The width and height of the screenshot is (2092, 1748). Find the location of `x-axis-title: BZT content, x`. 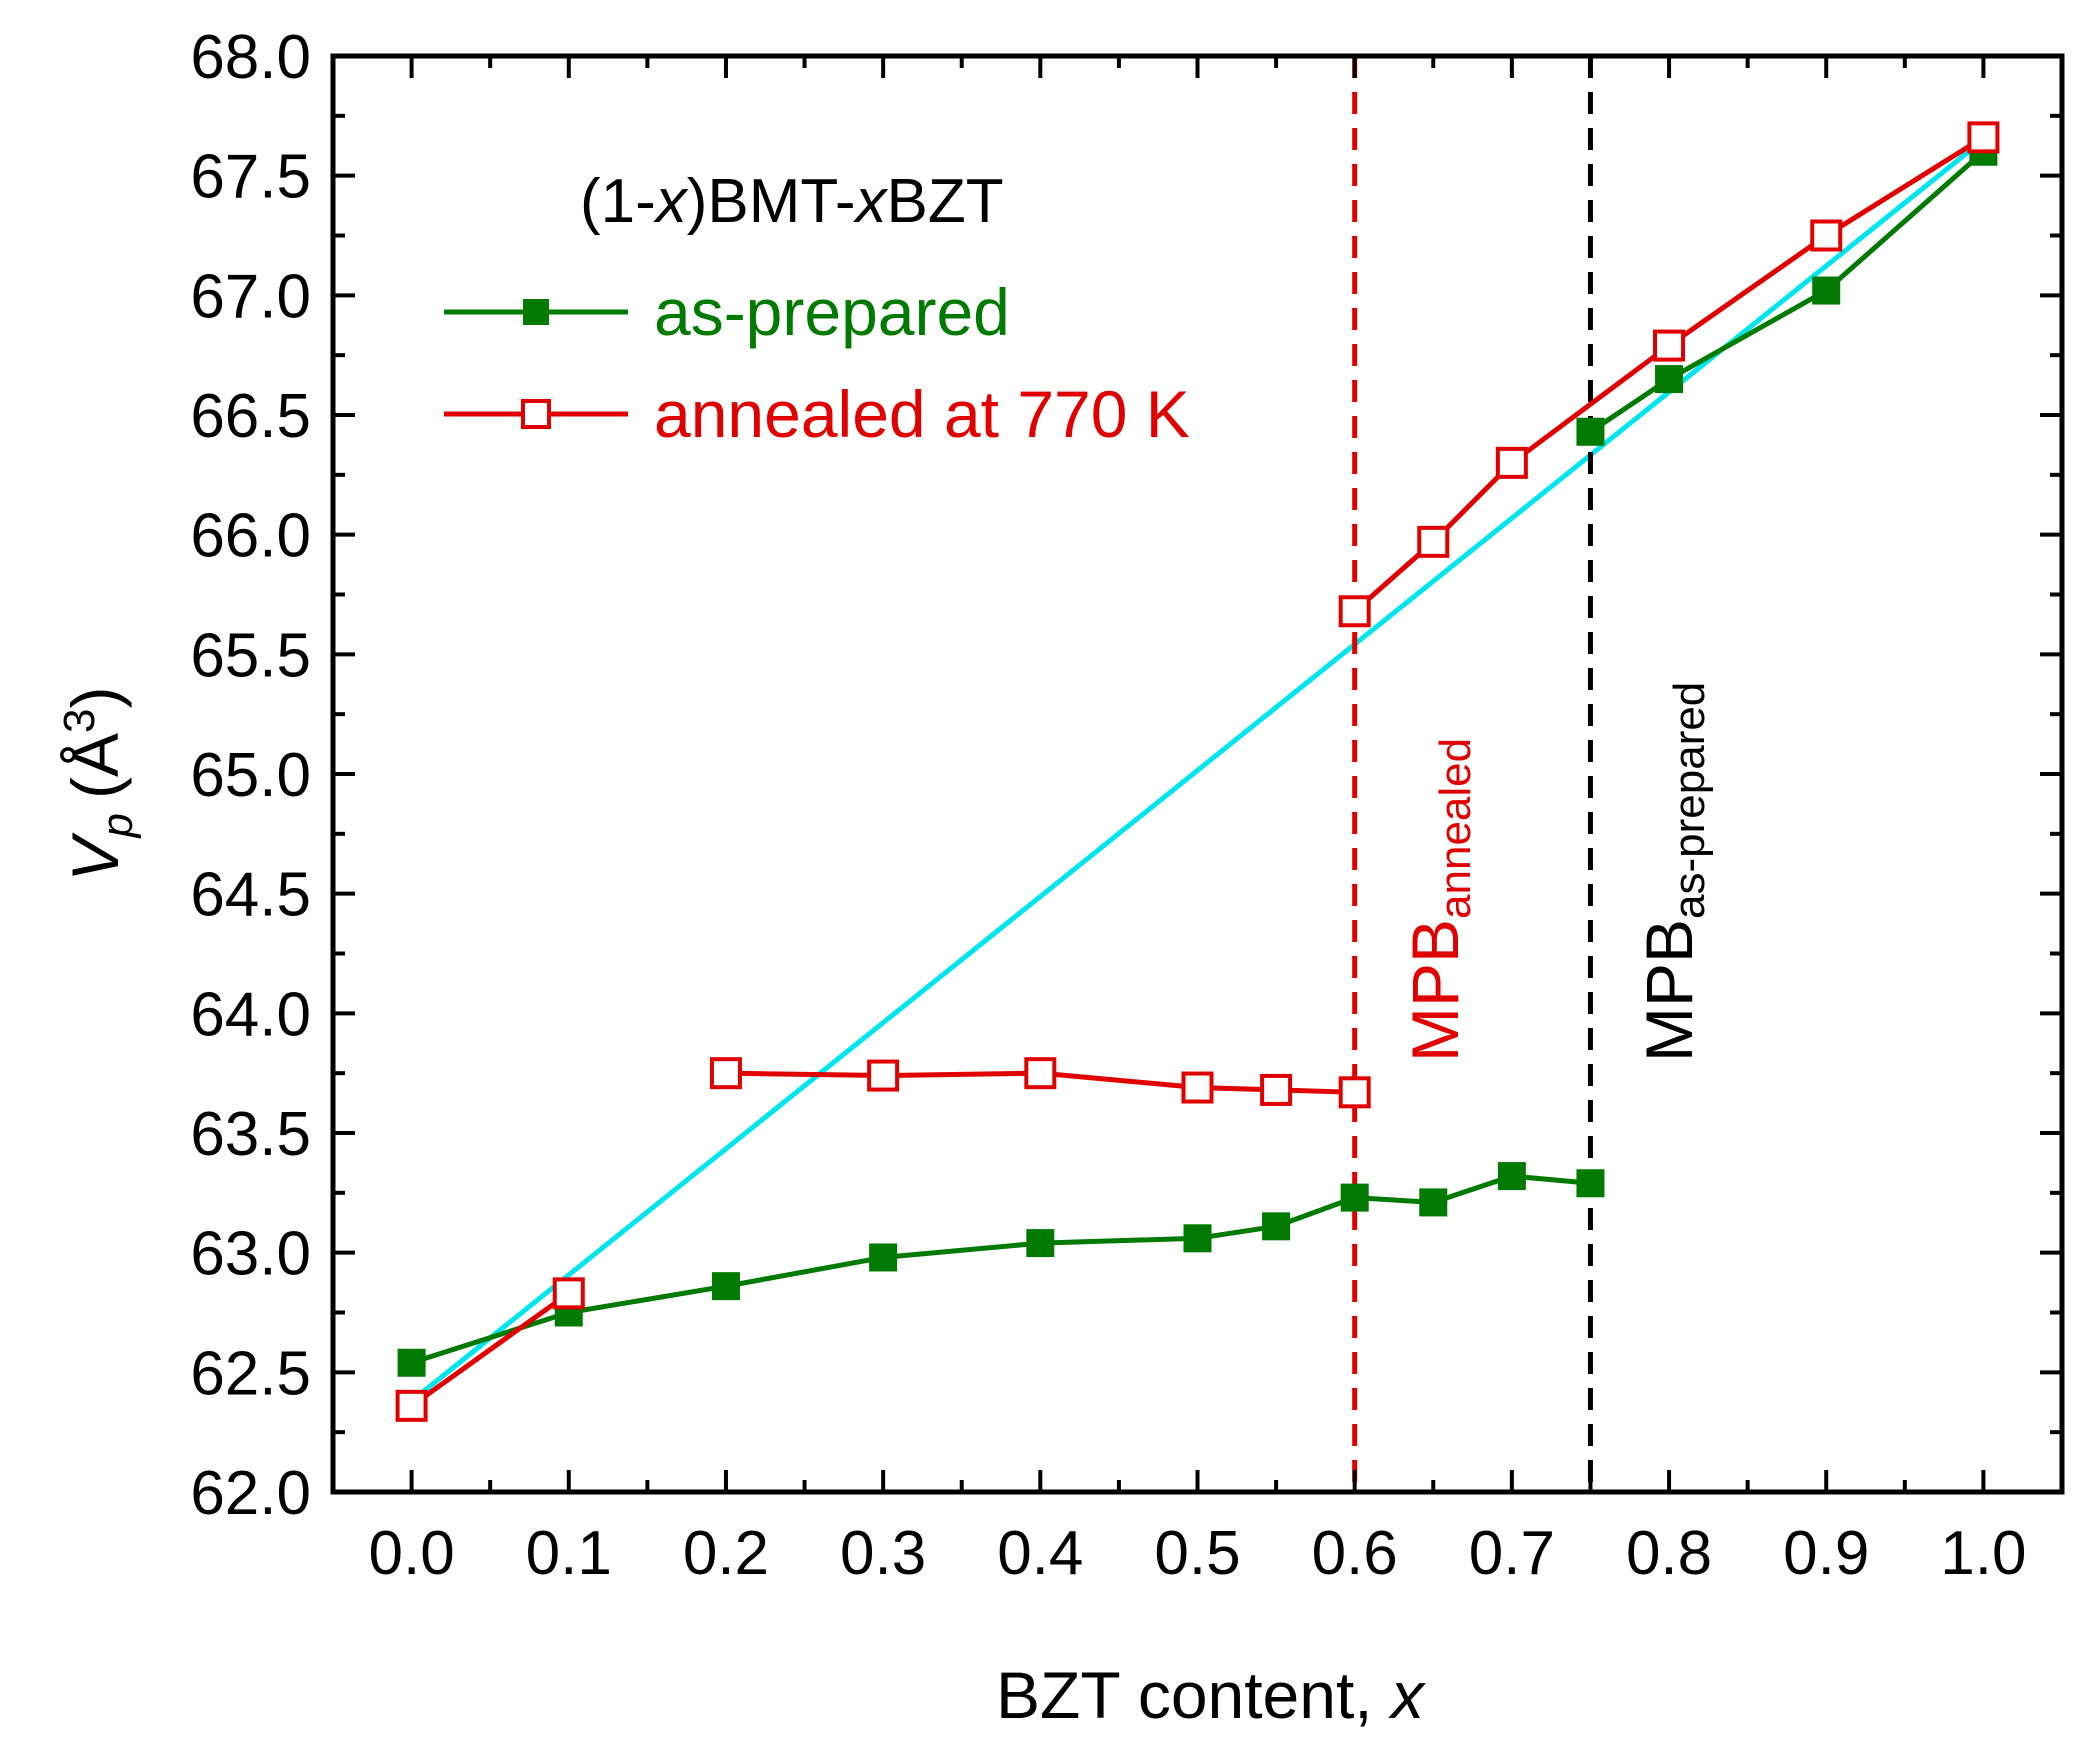

x-axis-title: BZT content, x is located at coordinates (1211, 1695).